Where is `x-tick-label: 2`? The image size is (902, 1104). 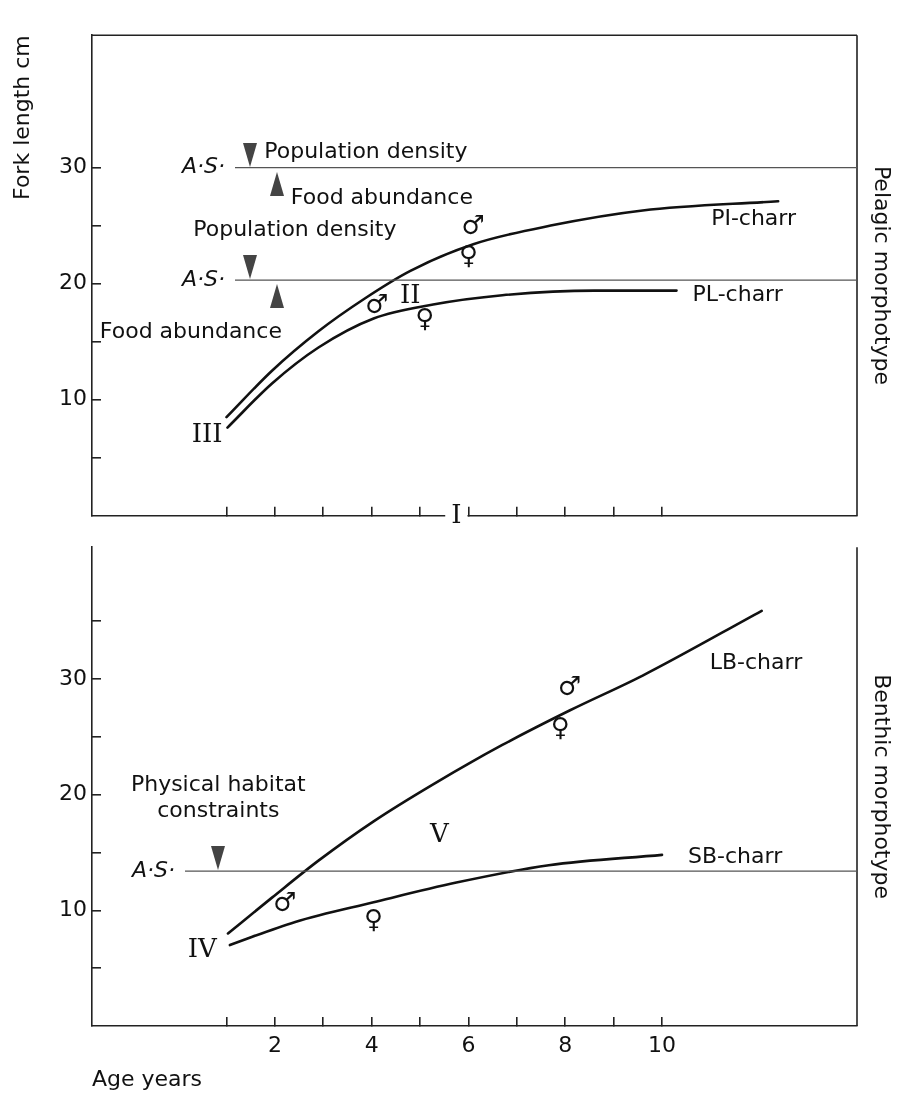
x-tick-label: 2 is located at coordinates (274, 1044).